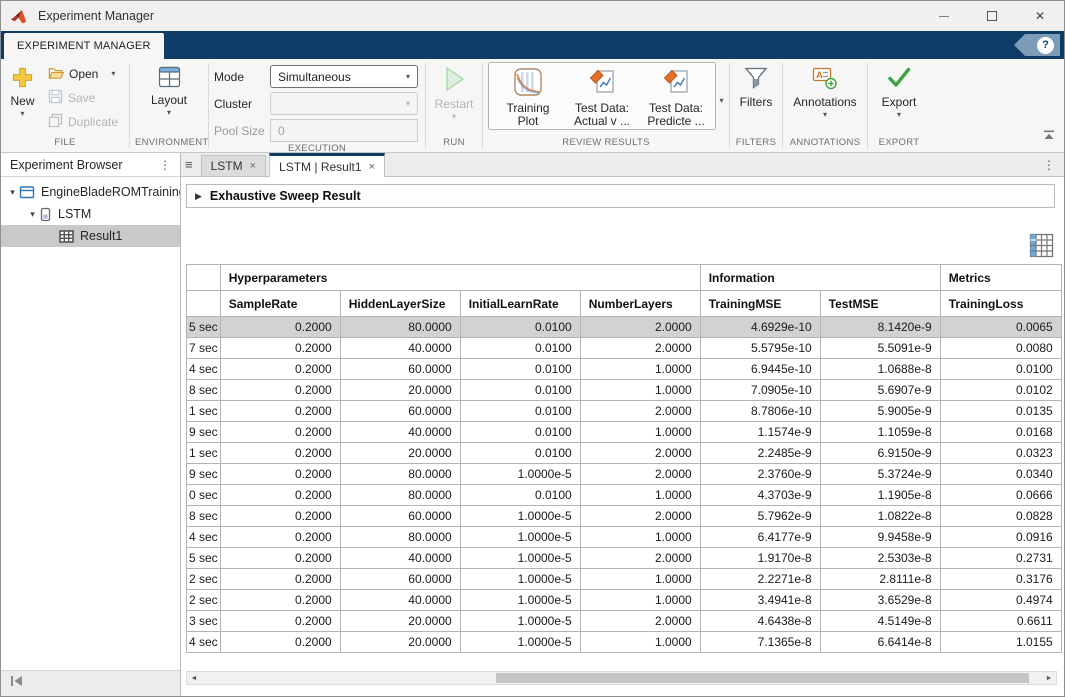  Describe the element at coordinates (233, 165) in the screenshot. I see `tab-lstm: LSTM ×` at that location.